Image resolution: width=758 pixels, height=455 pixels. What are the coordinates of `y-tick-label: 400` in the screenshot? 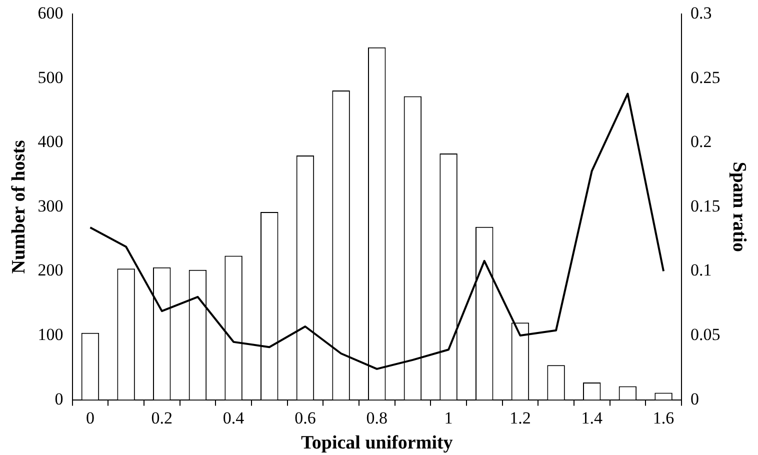 It's located at (51, 142).